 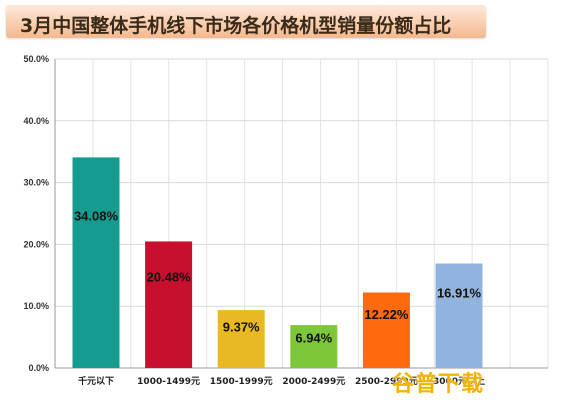 What do you see at coordinates (36, 306) in the screenshot?
I see `y-tick-label: 10.0%` at bounding box center [36, 306].